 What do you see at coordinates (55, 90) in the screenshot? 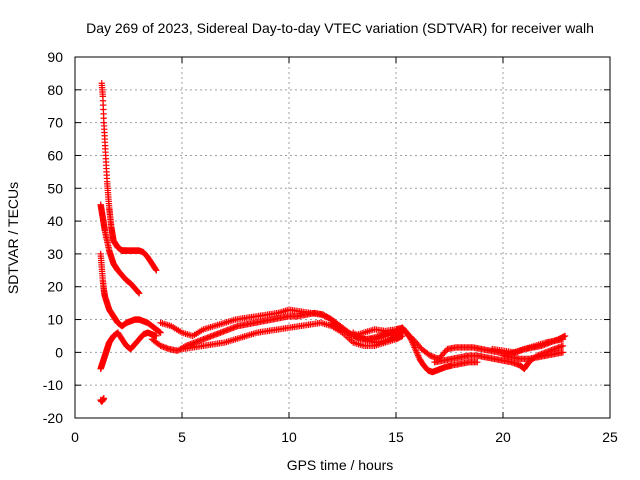
I see `y-tick-label: 80` at bounding box center [55, 90].